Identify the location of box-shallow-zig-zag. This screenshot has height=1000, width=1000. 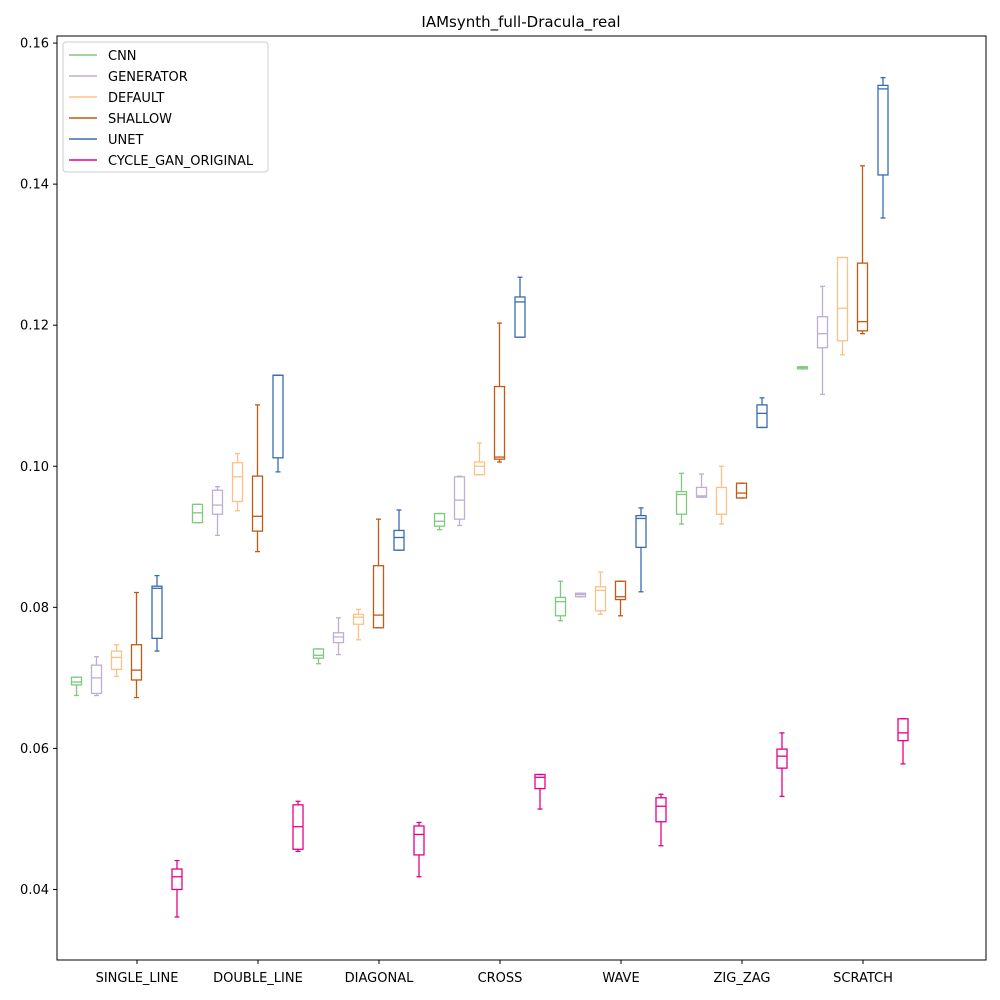
(741, 490).